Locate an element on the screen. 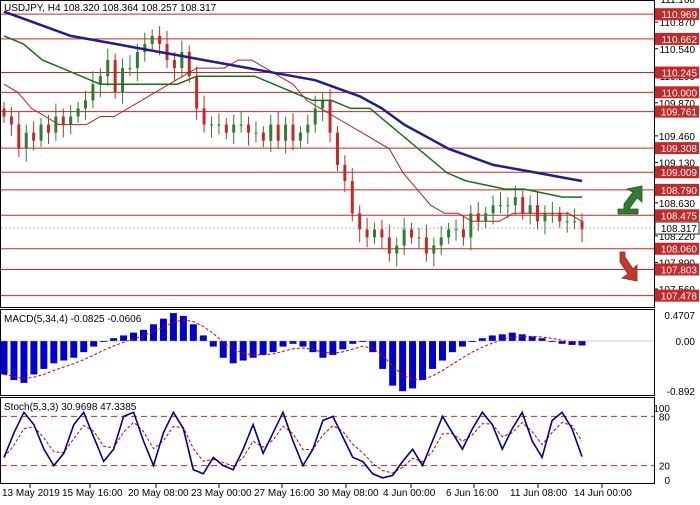  time-tick-label: 4 Jun 00:00 is located at coordinates (409, 493).